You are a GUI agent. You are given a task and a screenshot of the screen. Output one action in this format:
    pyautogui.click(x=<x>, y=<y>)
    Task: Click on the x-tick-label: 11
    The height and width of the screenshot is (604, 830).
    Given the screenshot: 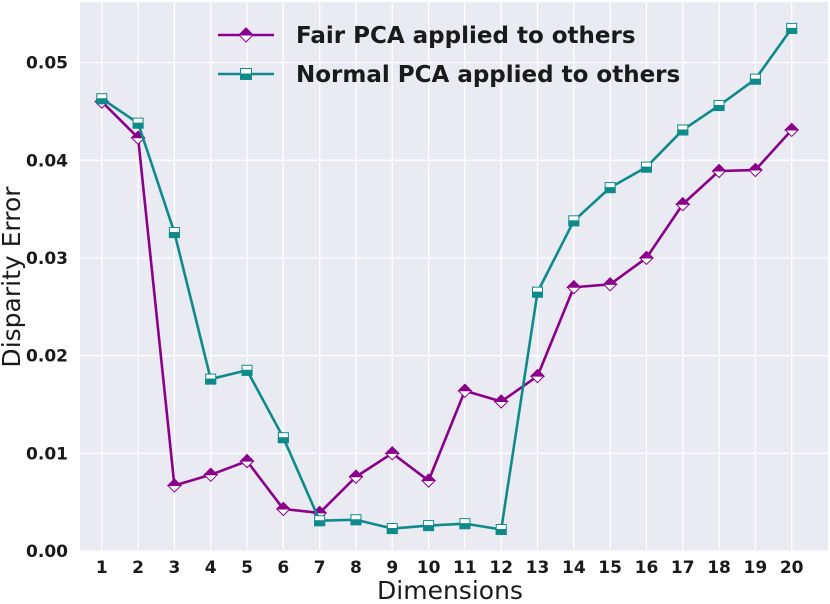 What is the action you would take?
    pyautogui.click(x=465, y=568)
    